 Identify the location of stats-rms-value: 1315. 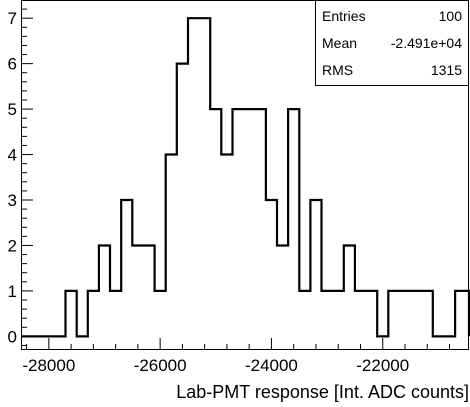
(446, 70).